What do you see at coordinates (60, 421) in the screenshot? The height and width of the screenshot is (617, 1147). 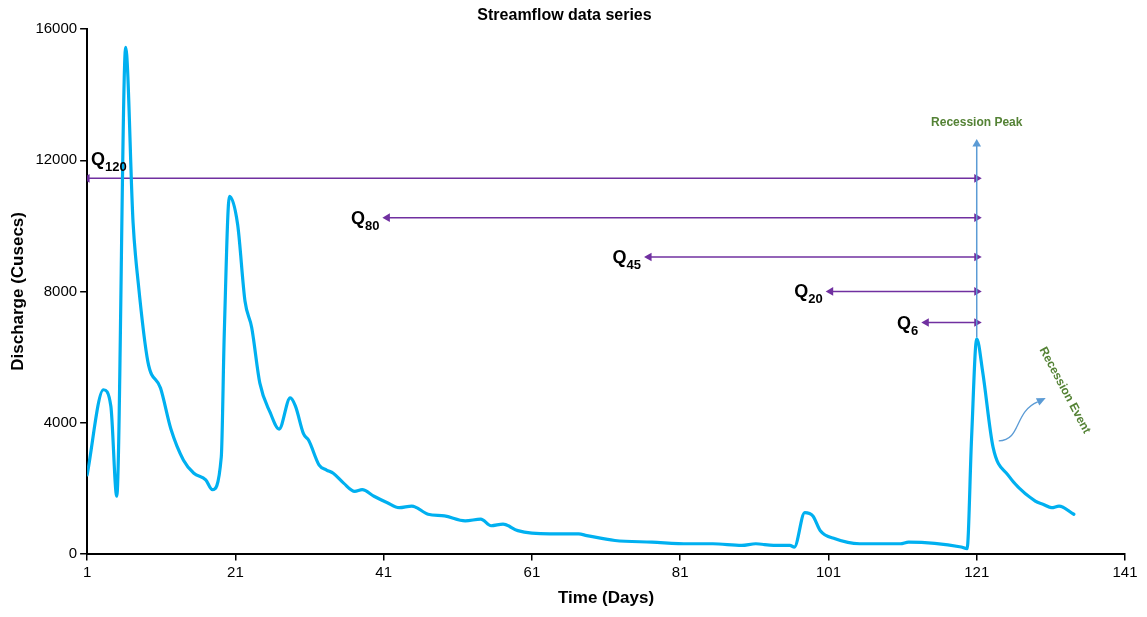 I see `y-tick-label: 4000` at bounding box center [60, 421].